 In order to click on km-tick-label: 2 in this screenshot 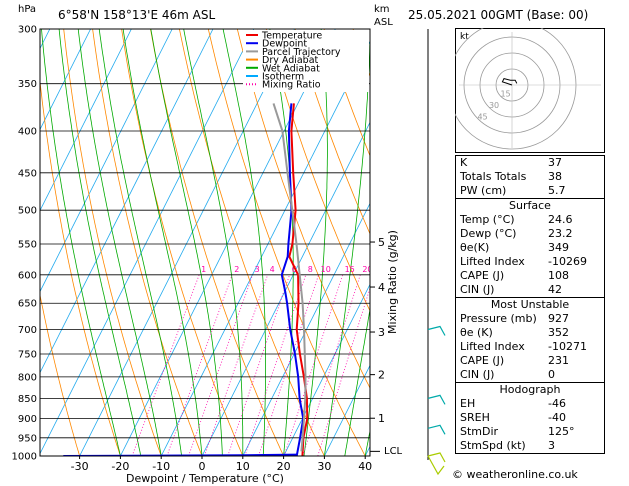, I will do `click(381, 375)`.